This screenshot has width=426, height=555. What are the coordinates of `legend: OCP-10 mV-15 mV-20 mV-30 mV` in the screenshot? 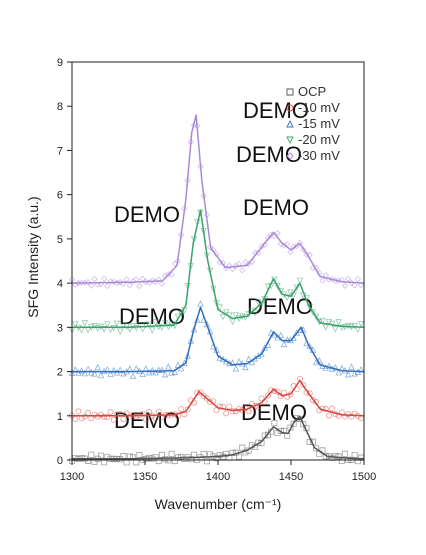 It's located at (313, 123).